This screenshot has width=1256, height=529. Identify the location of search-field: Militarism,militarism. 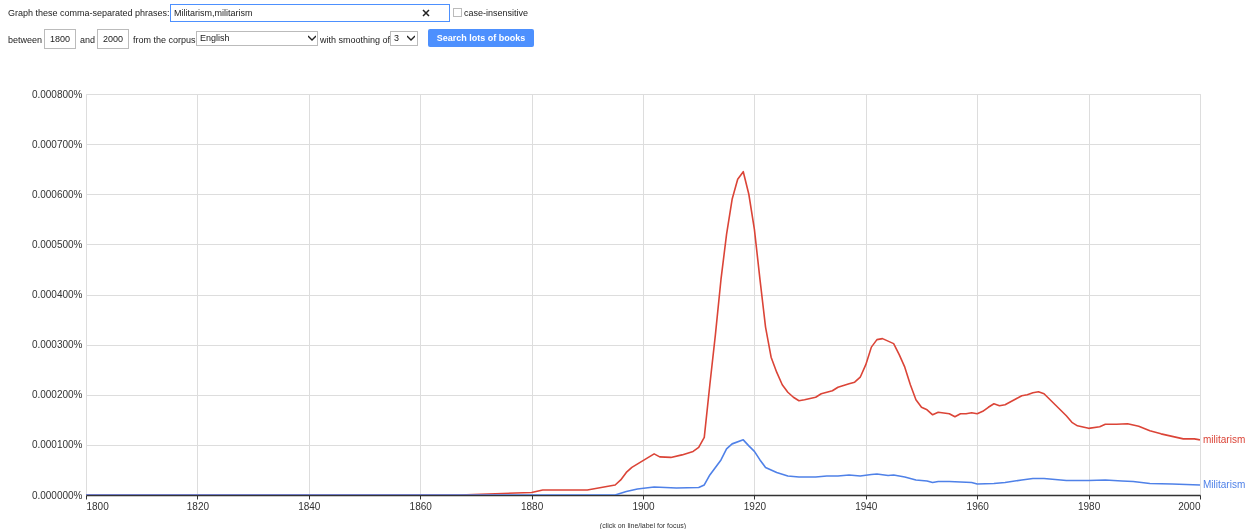
(310, 13).